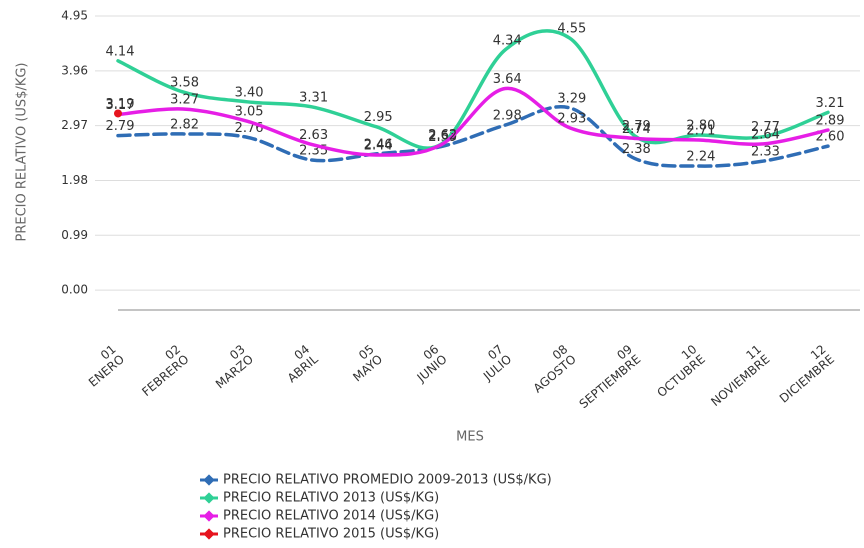  Describe the element at coordinates (74, 125) in the screenshot. I see `y-tick-label: 2.97` at that location.